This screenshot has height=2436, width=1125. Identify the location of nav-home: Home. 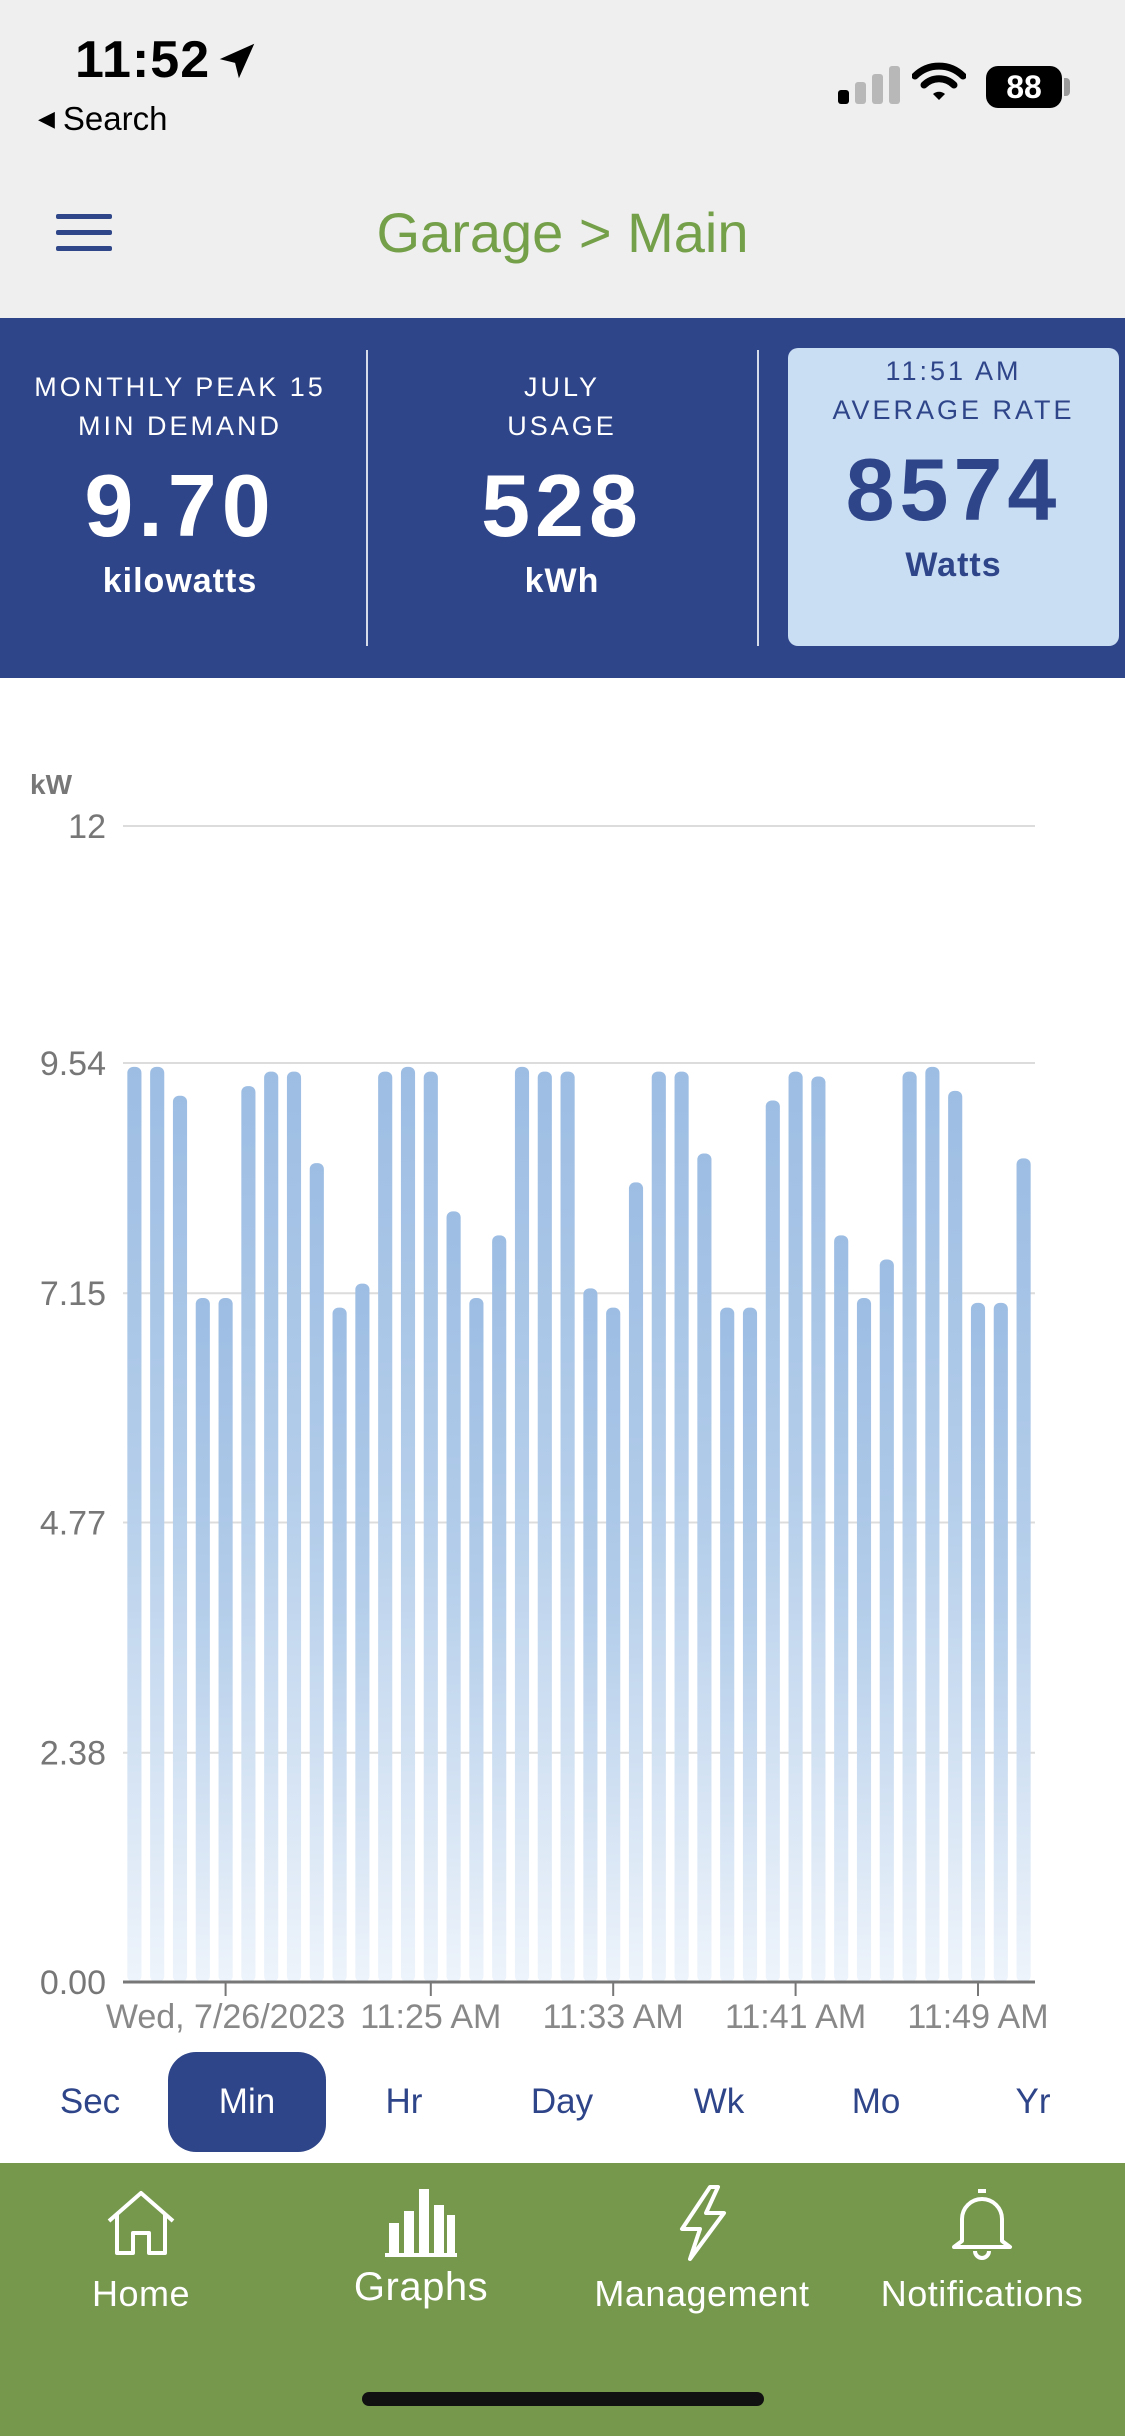
(141, 2249).